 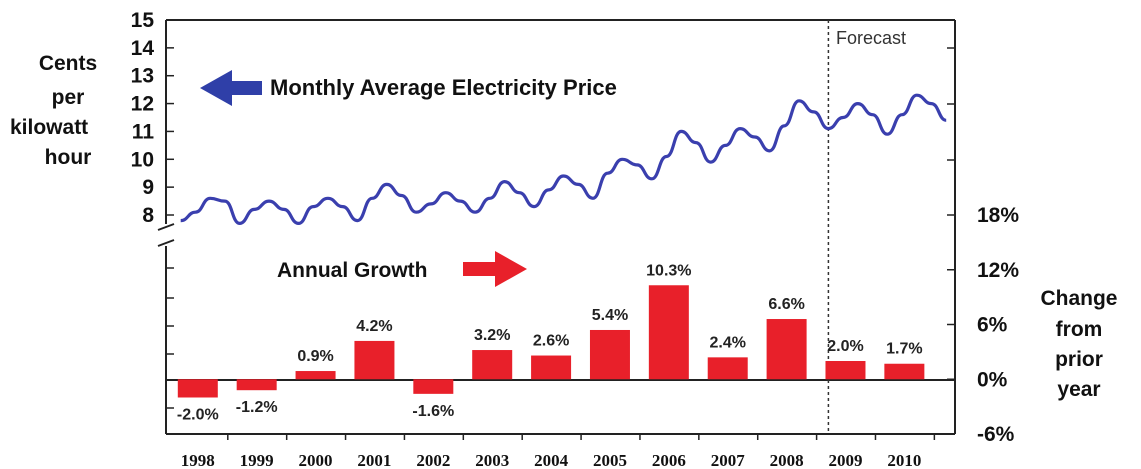 I want to click on bar-2006, so click(x=668, y=332).